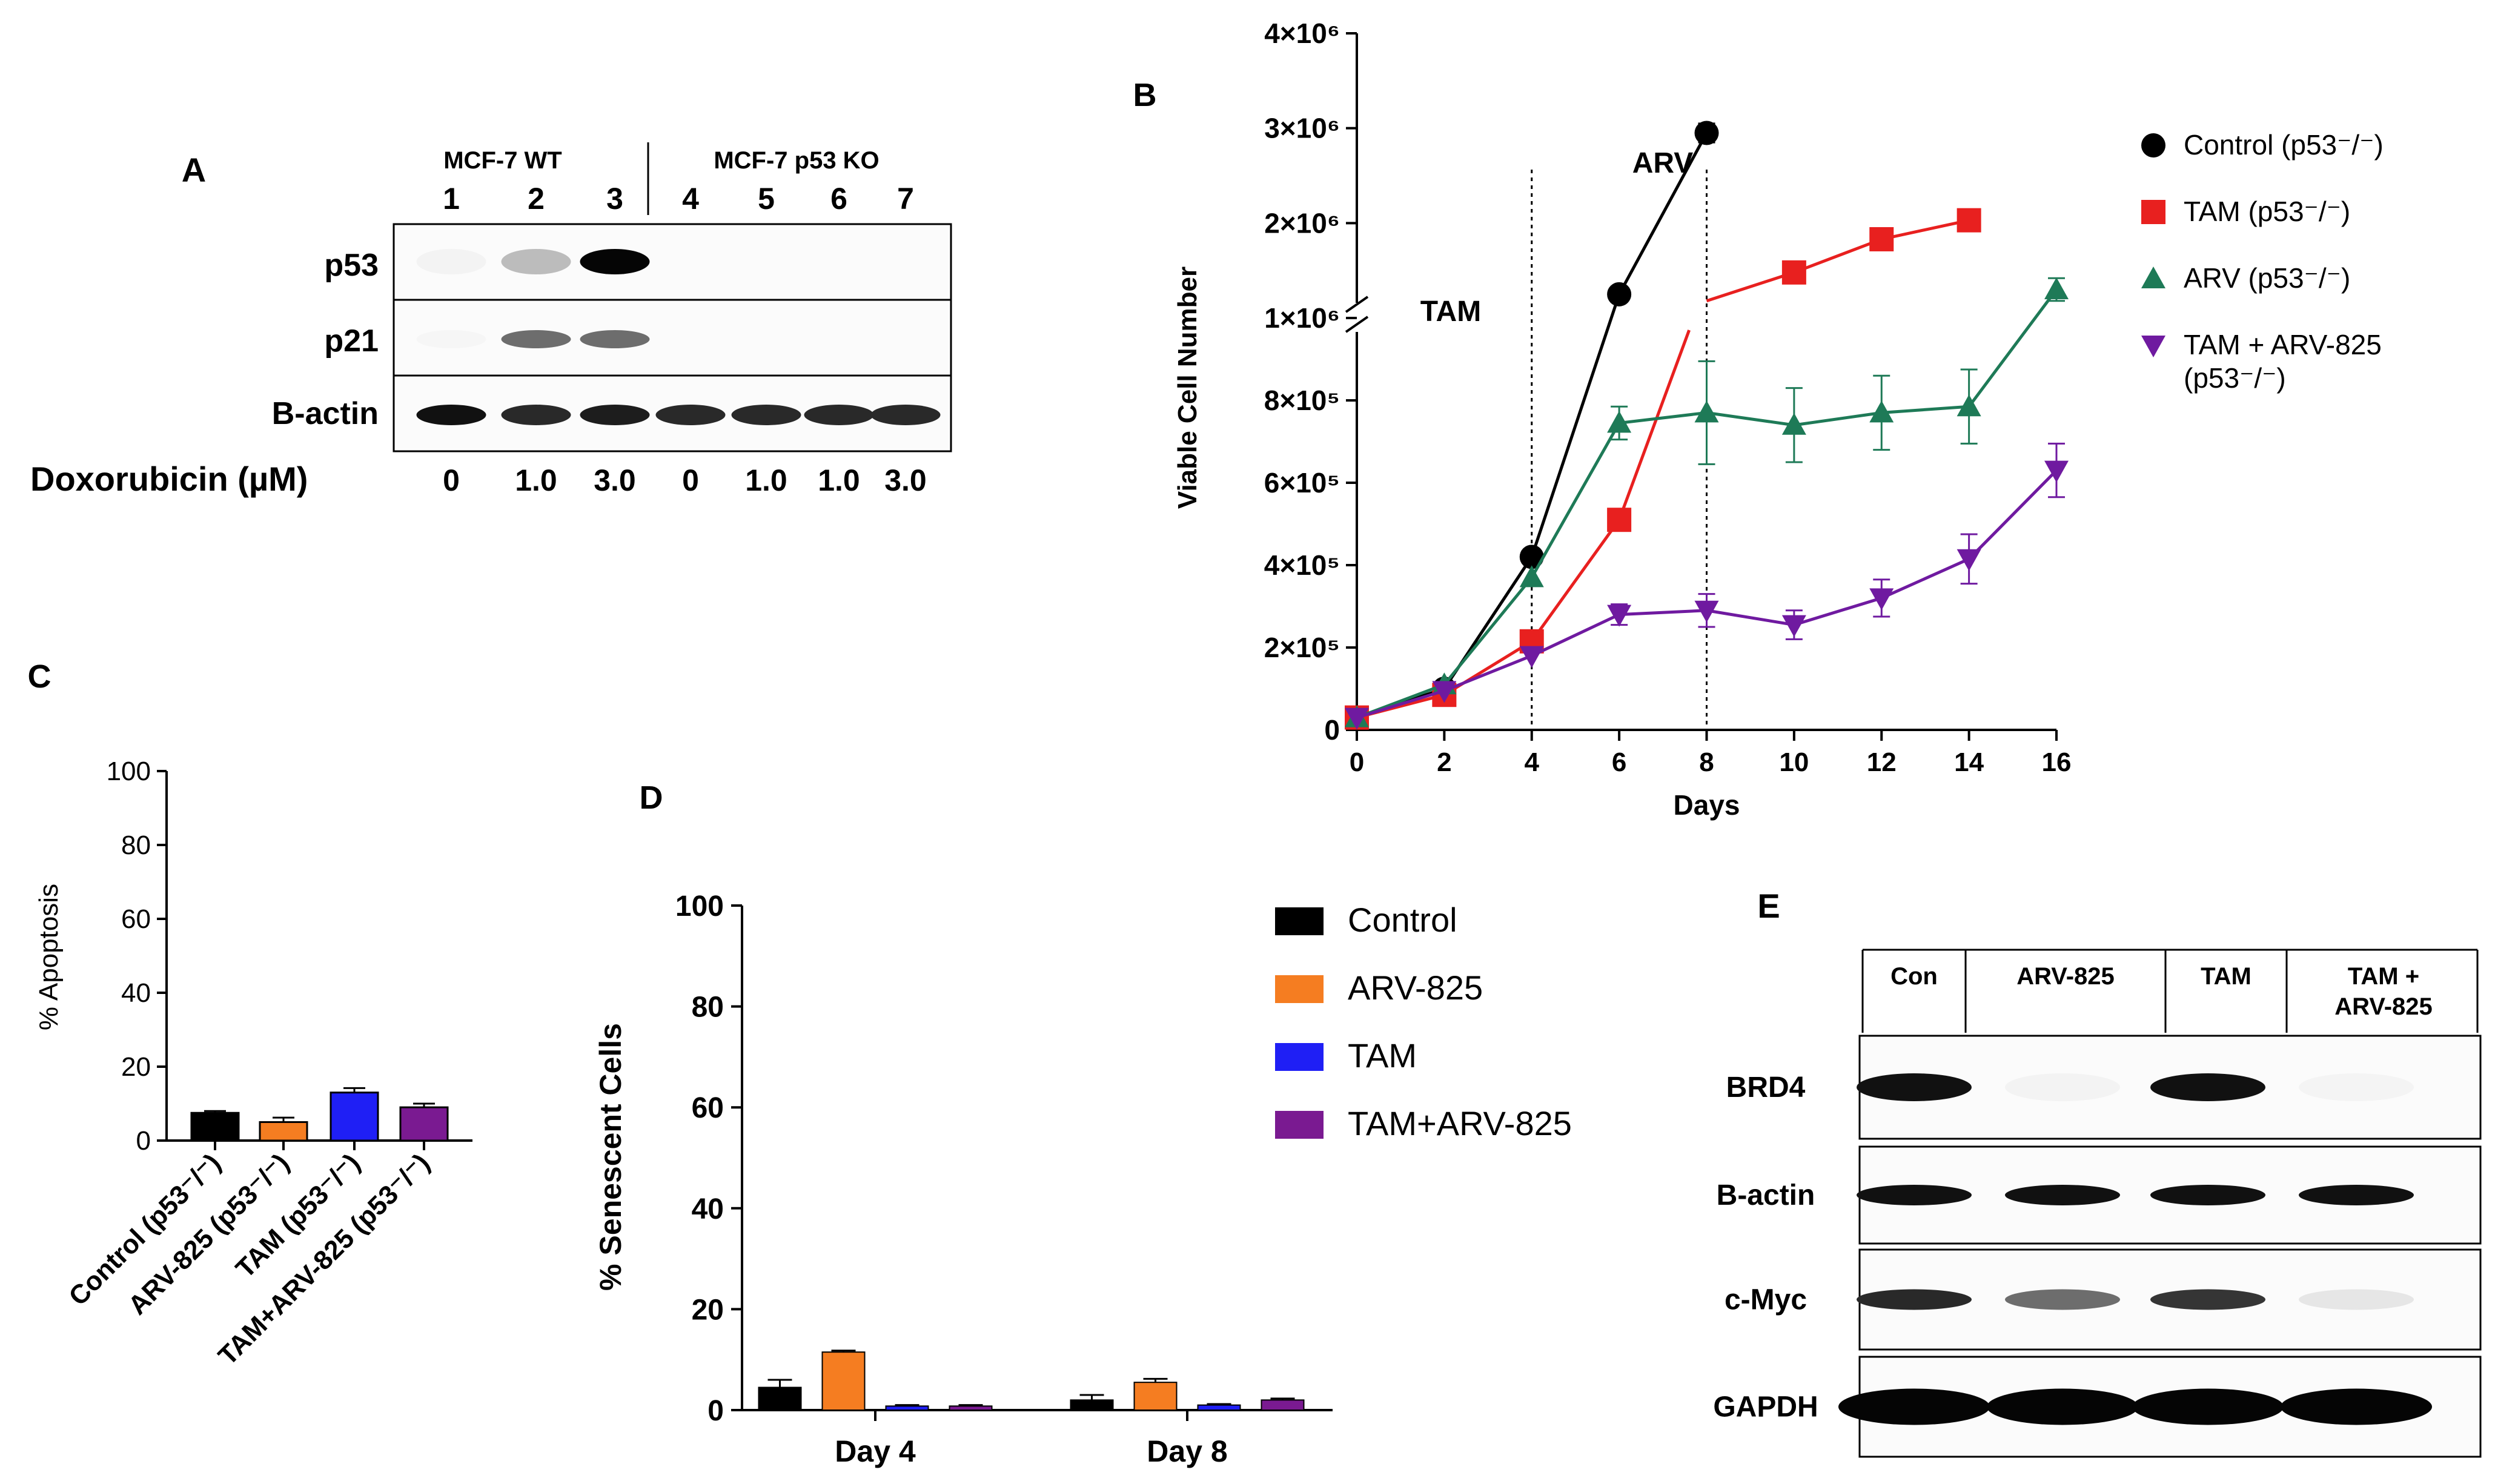  I want to click on legend-label: TAM + ARV-825, so click(2283, 344).